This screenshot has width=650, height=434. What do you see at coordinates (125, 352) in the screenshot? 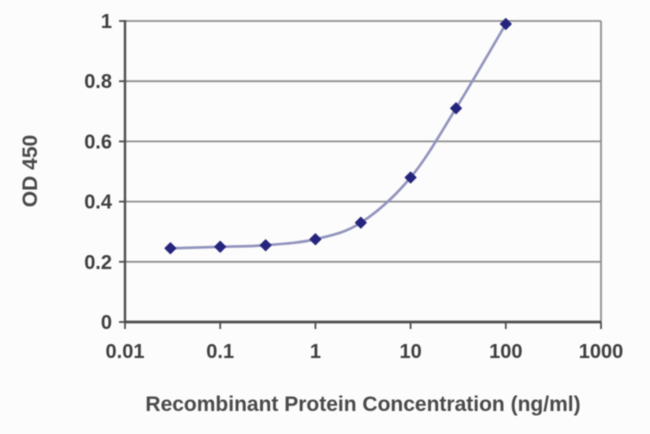
I see `x-tick-label: 0.01` at bounding box center [125, 352].